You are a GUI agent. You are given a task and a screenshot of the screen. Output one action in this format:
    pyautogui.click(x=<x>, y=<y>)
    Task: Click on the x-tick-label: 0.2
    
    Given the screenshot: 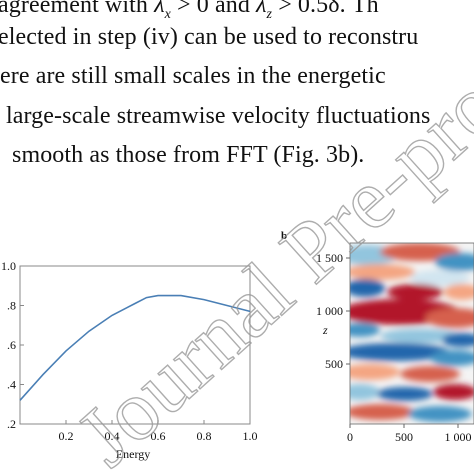 What is the action you would take?
    pyautogui.click(x=66, y=436)
    